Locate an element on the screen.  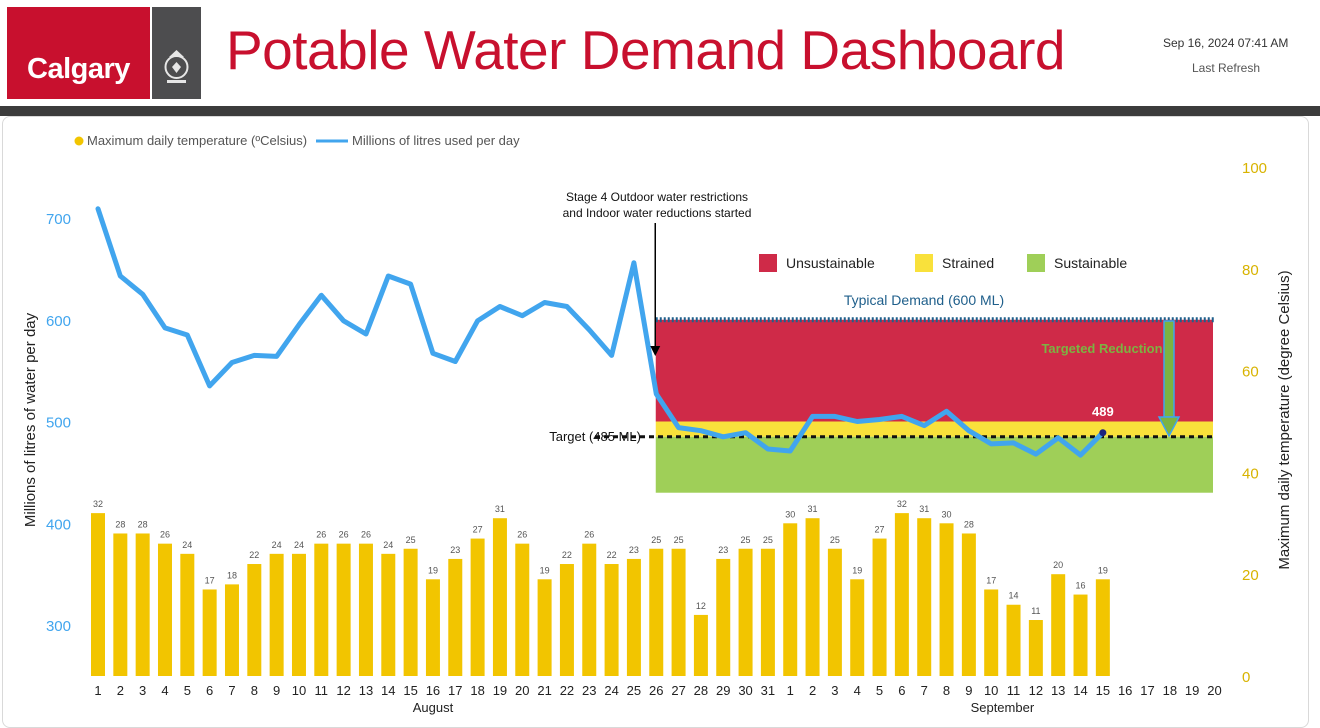
latest-point is located at coordinates (1103, 433).